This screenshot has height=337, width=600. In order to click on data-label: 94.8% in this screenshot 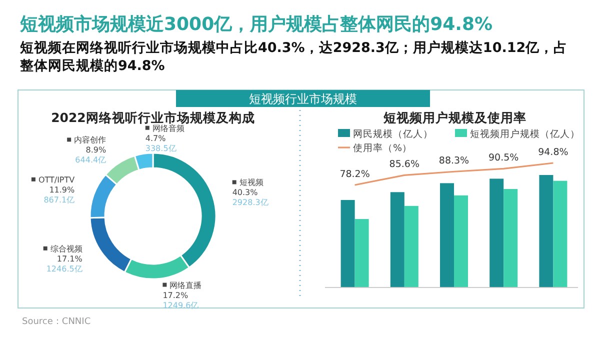, I will do `click(553, 152)`.